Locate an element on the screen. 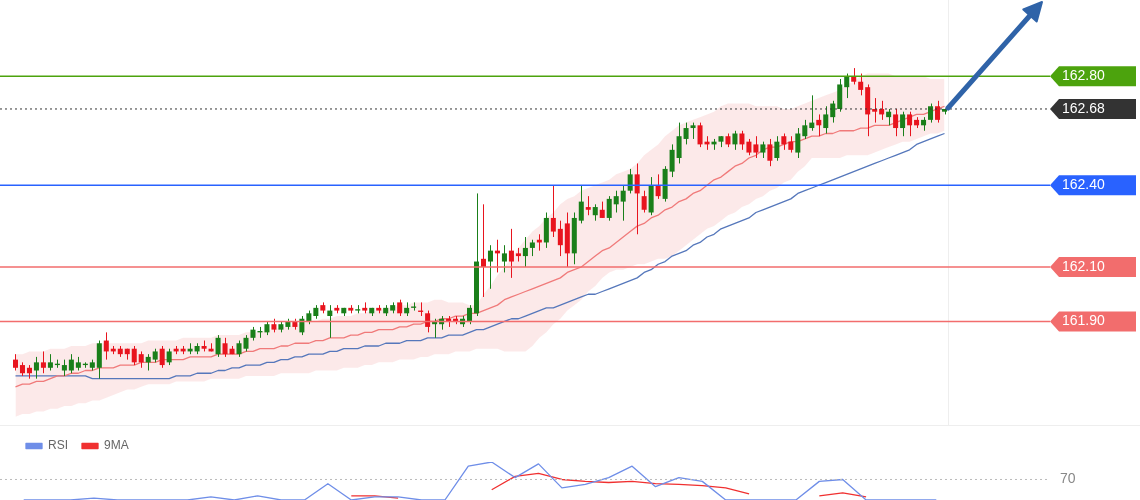  y-tick-label: 162.68 is located at coordinates (1084, 107).